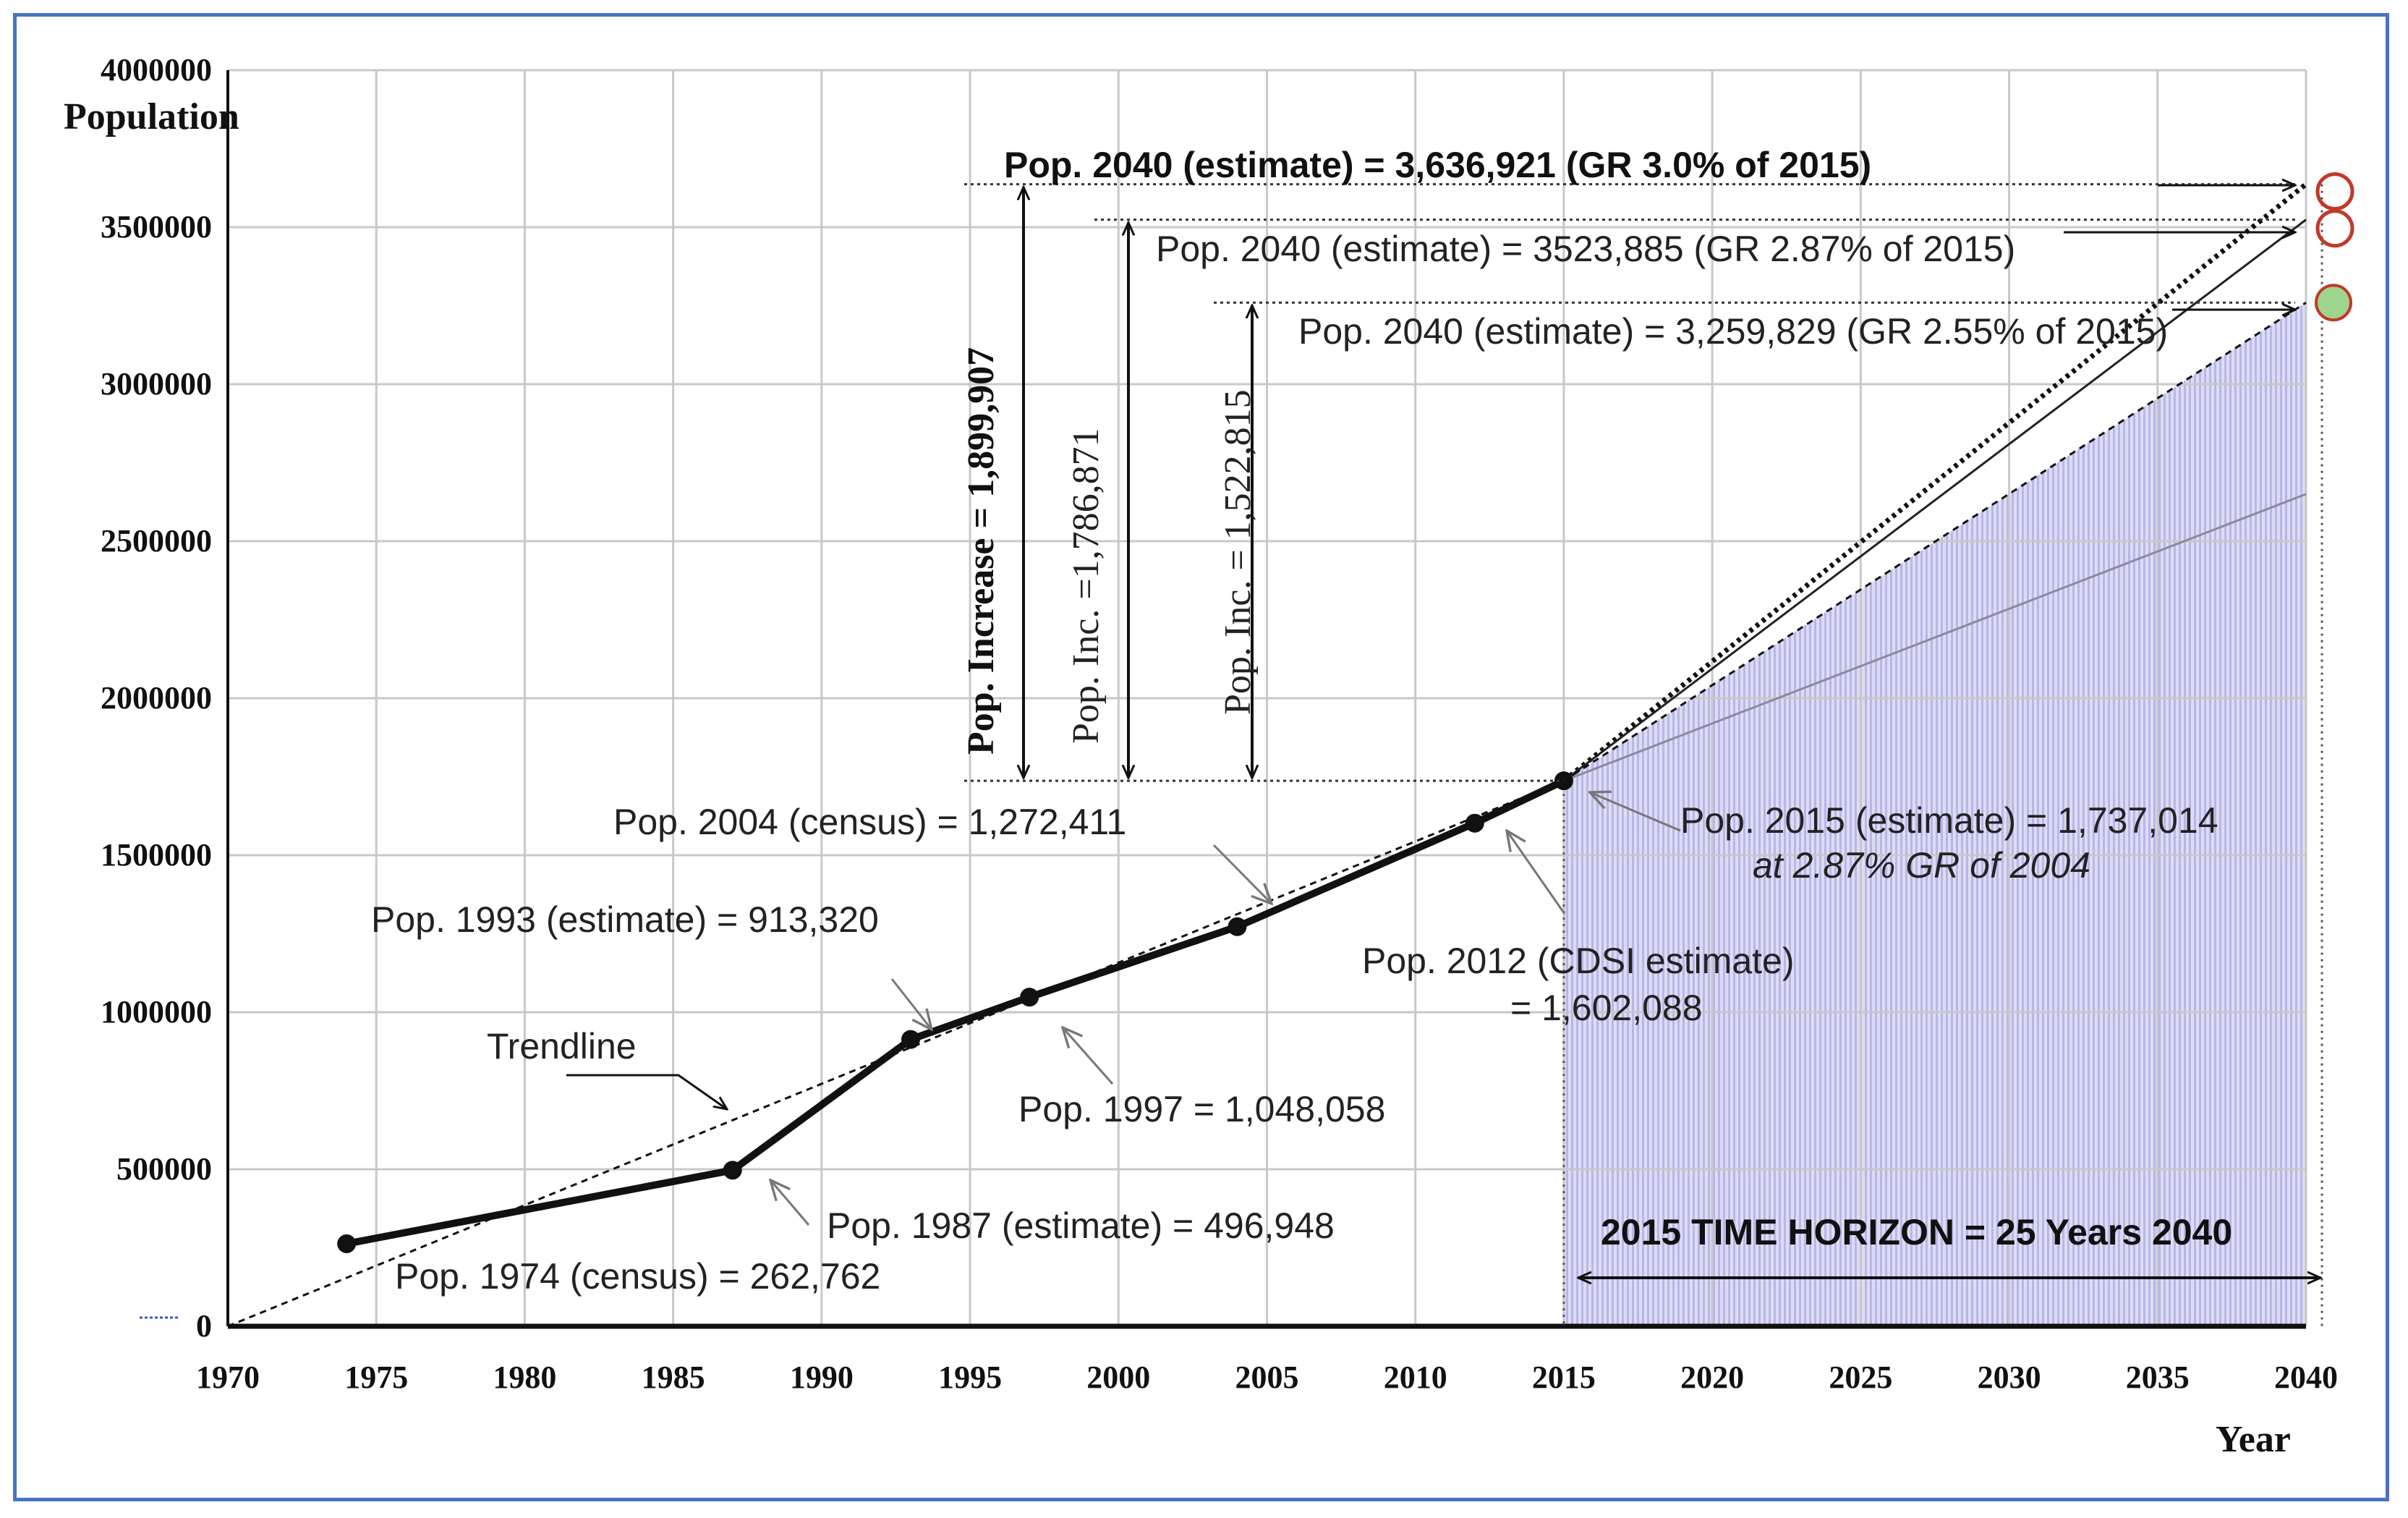 The image size is (2408, 1518). Describe the element at coordinates (1712, 1377) in the screenshot. I see `x-tick-label: 2020` at that location.